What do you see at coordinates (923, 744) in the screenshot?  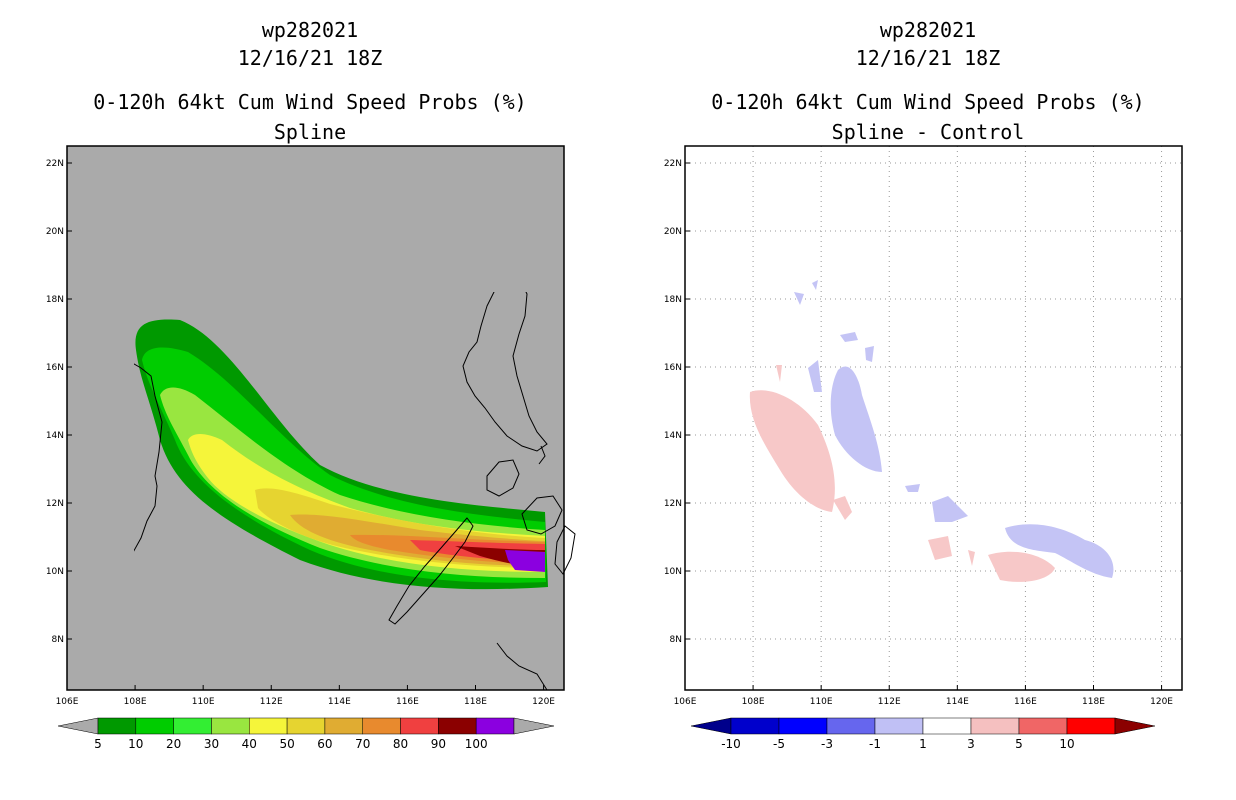 I see `right-colorbar-label: 1` at bounding box center [923, 744].